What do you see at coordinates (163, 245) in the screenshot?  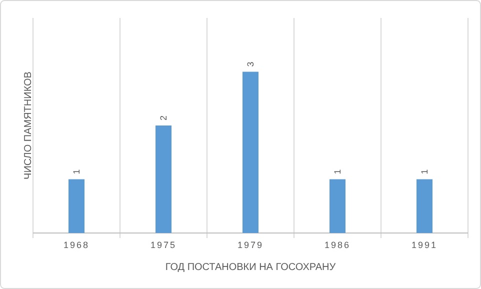 I see `x-tick-label: 1975` at bounding box center [163, 245].